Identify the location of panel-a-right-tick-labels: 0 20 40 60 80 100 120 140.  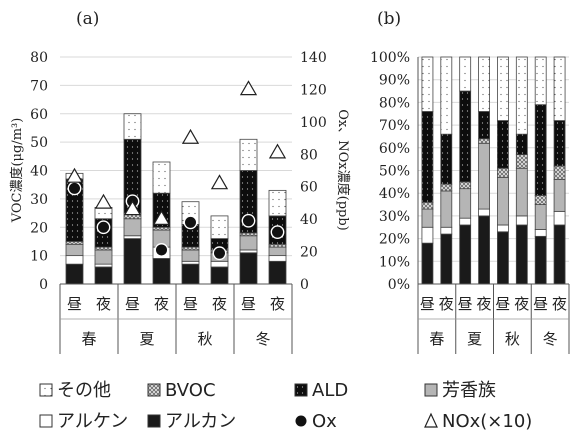
(313, 171).